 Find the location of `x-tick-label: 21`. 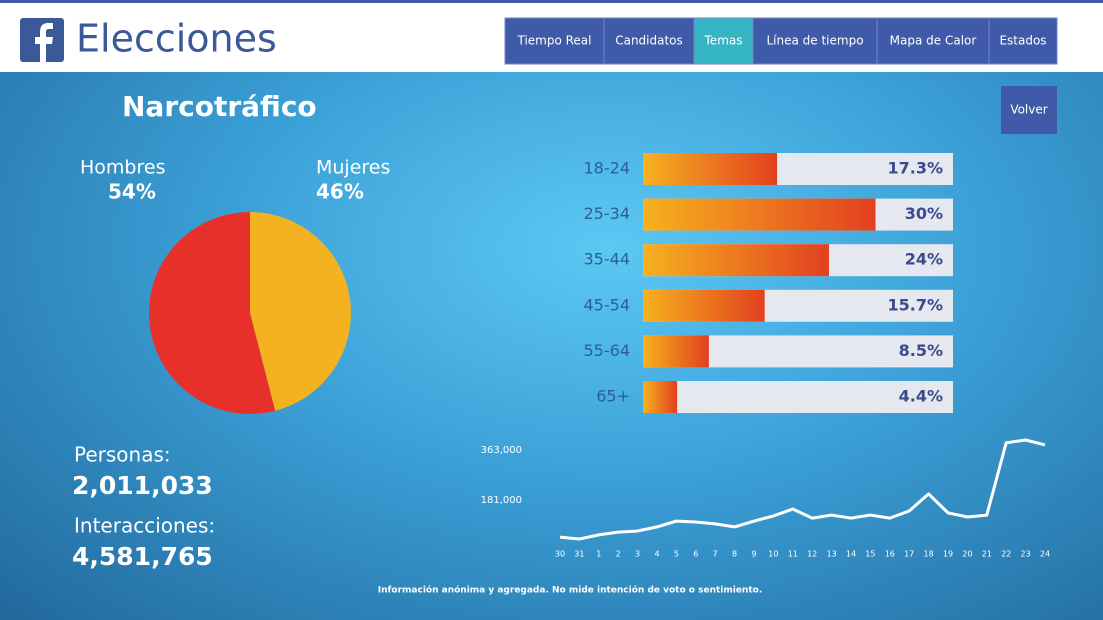

x-tick-label: 21 is located at coordinates (987, 554).